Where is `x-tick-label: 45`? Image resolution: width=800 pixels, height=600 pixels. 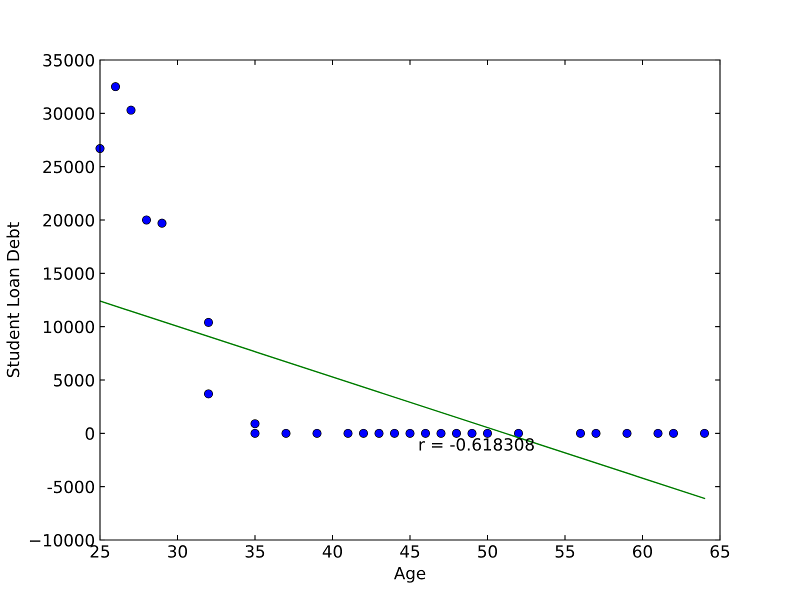
x-tick-label: 45 is located at coordinates (410, 551).